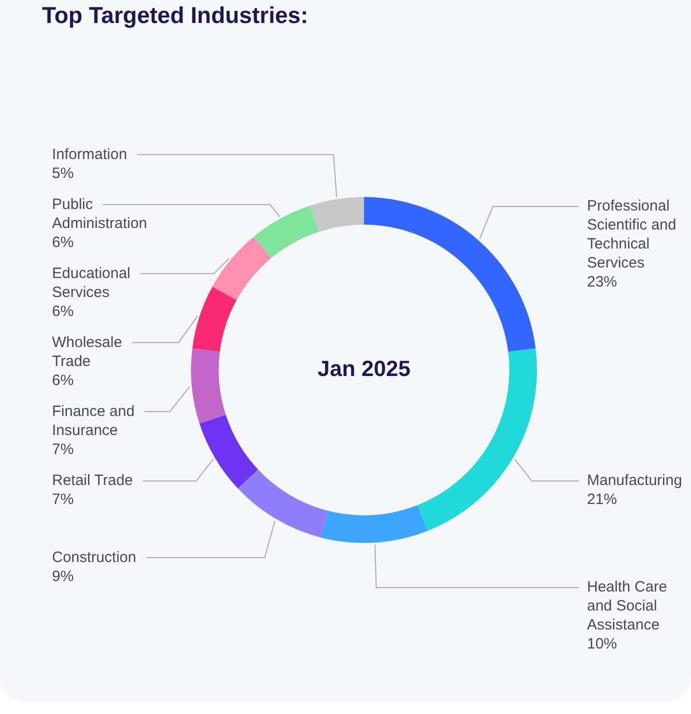  What do you see at coordinates (63, 173) in the screenshot?
I see `data-label: 5%` at bounding box center [63, 173].